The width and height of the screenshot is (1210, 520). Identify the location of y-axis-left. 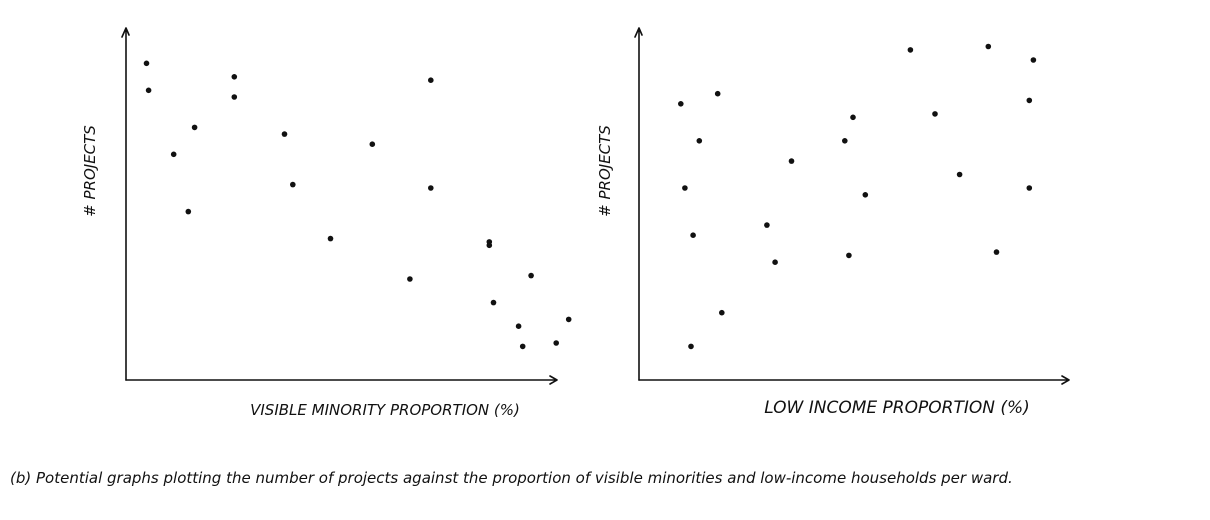
(125, 204).